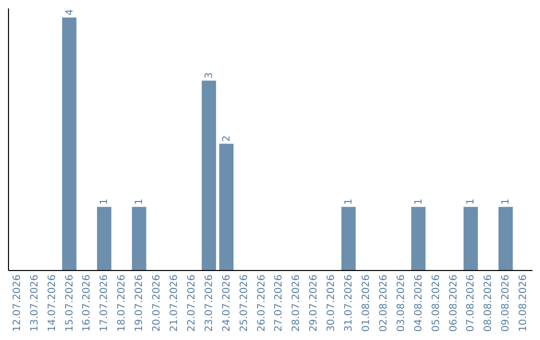 Image resolution: width=540 pixels, height=340 pixels. What do you see at coordinates (104, 303) in the screenshot?
I see `x-tick-label: 17.07.2026` at bounding box center [104, 303].